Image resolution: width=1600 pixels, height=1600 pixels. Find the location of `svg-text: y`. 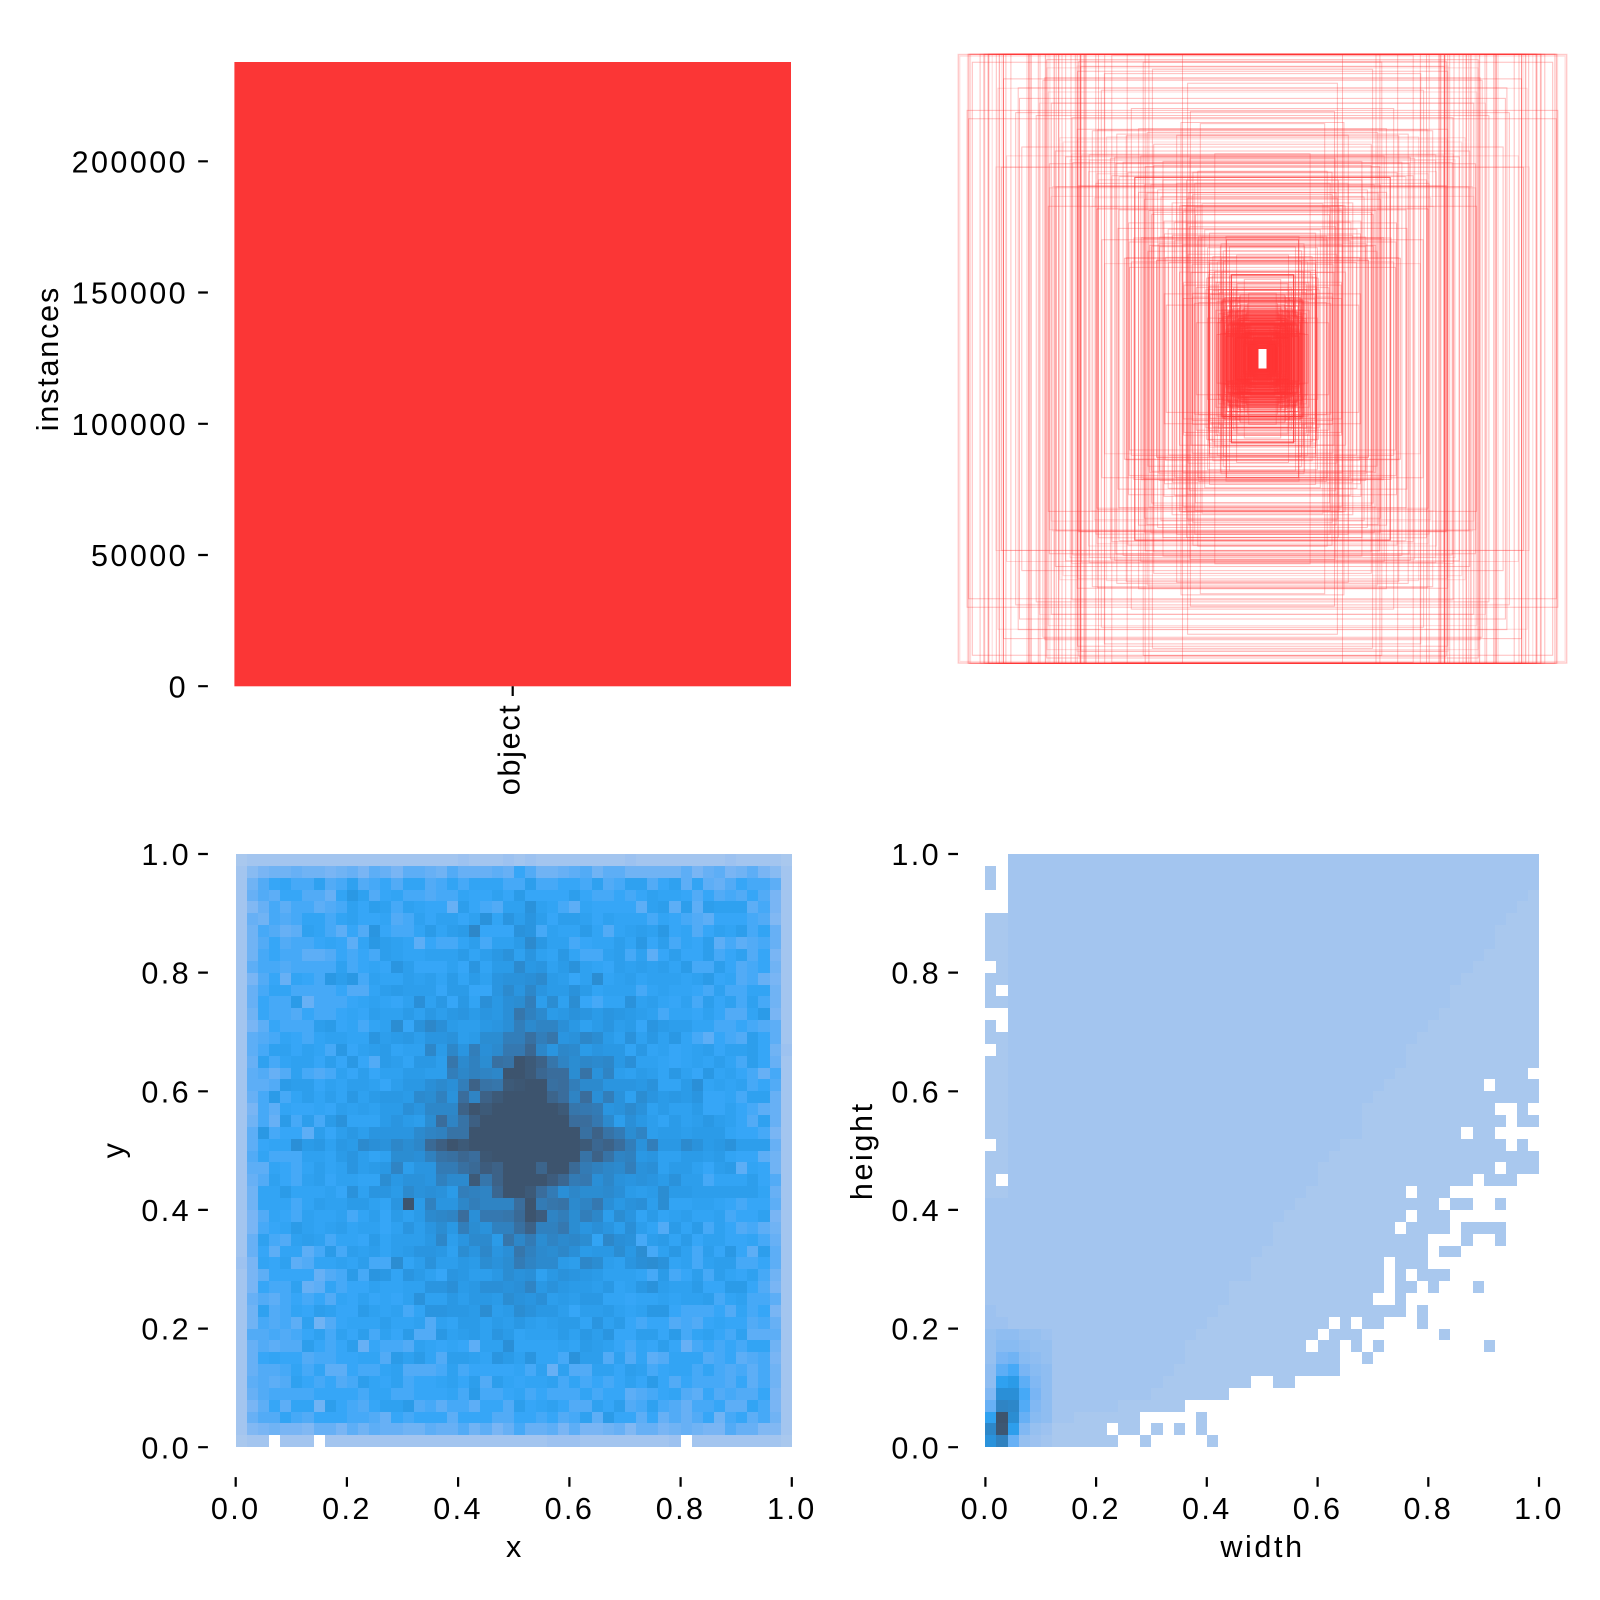

svg-text: y is located at coordinates (114, 1150).